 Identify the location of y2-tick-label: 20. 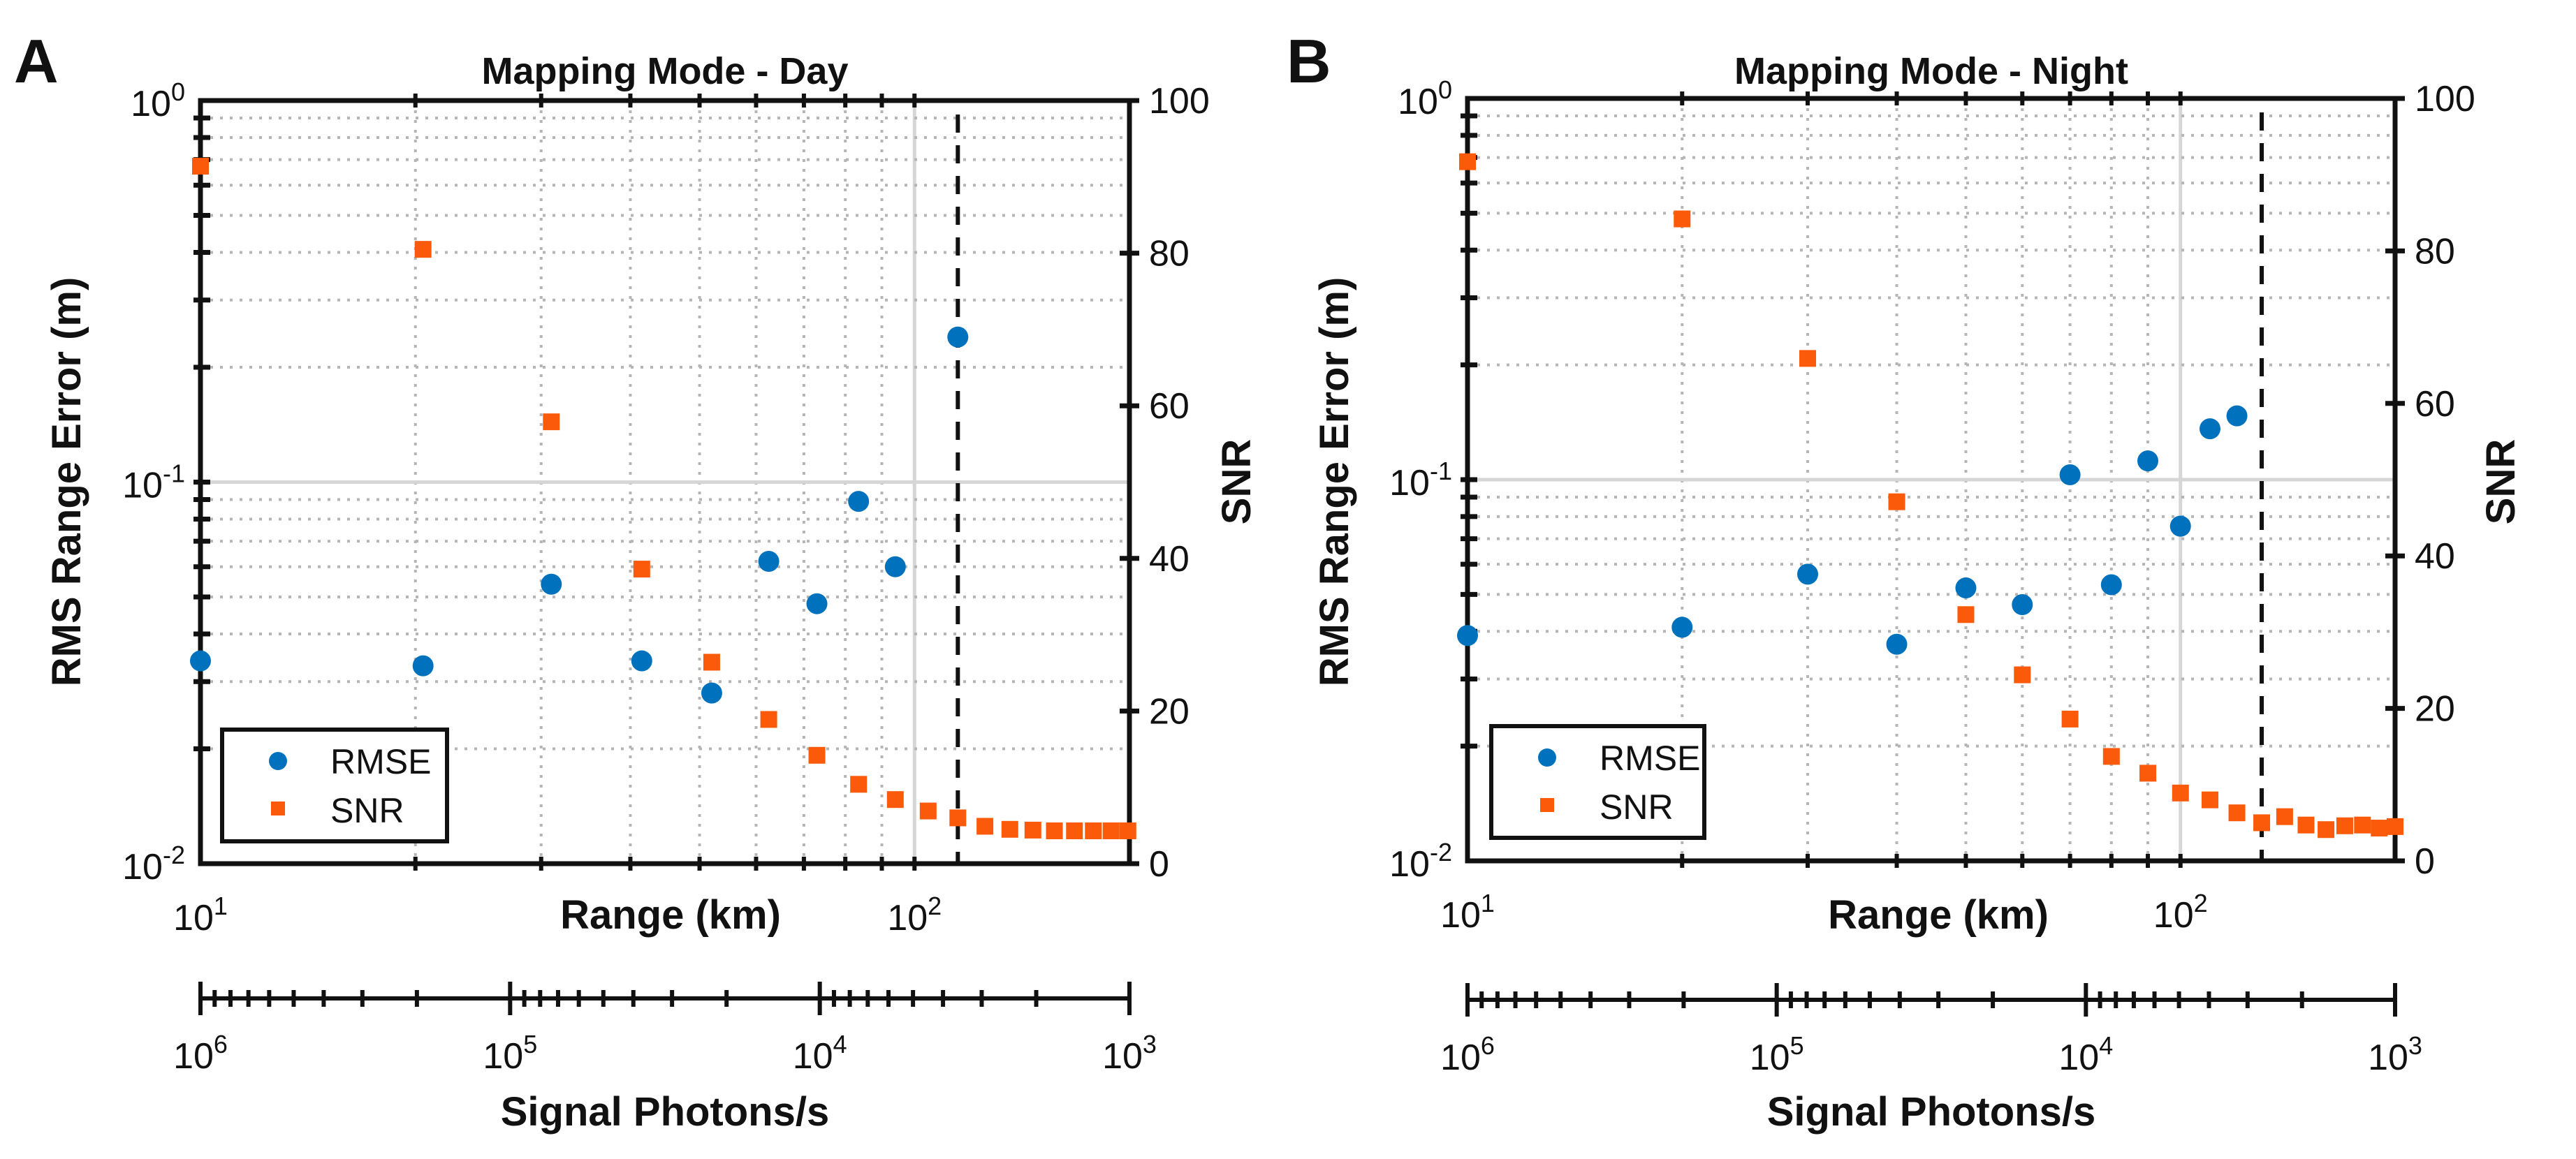
(2435, 709).